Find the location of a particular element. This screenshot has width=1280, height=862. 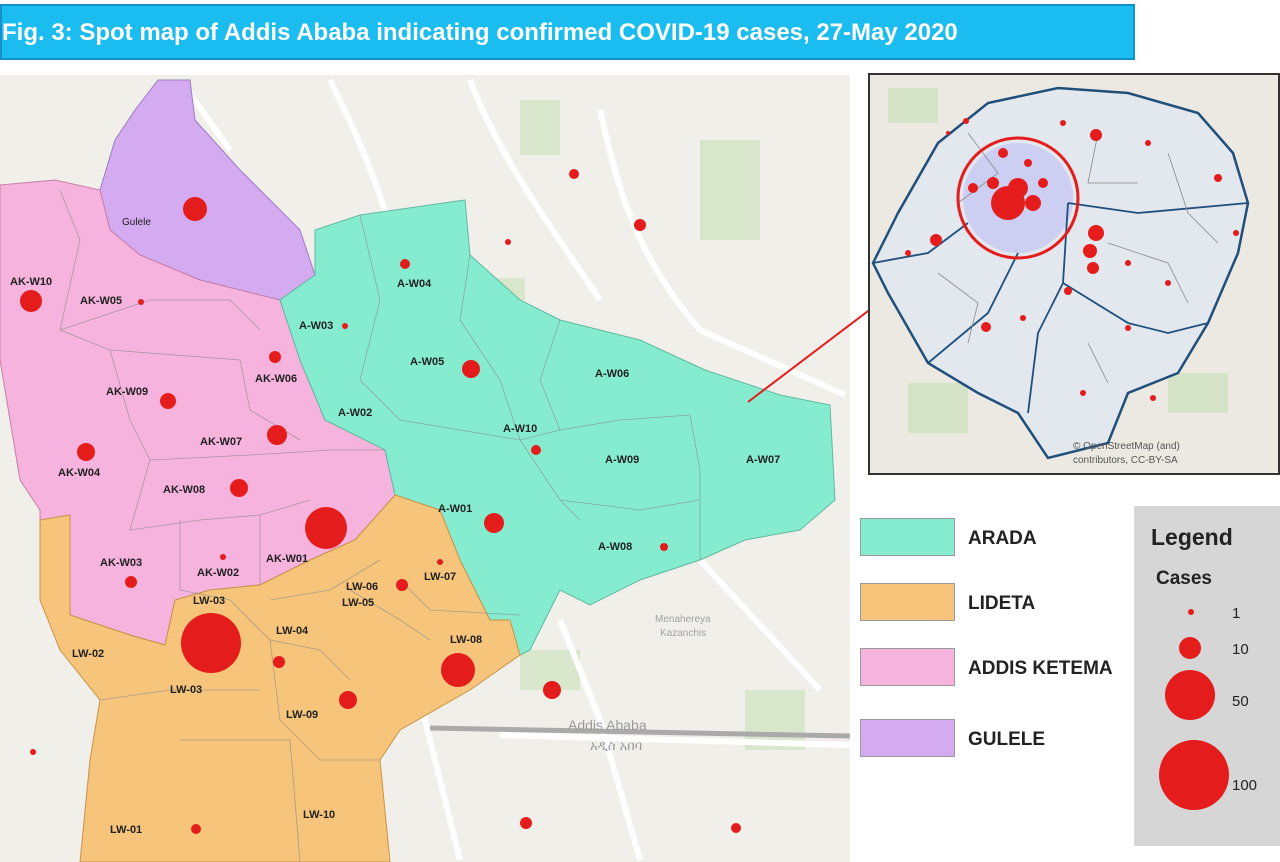

ward-label-lw-03-south: LW-03 is located at coordinates (186, 690).